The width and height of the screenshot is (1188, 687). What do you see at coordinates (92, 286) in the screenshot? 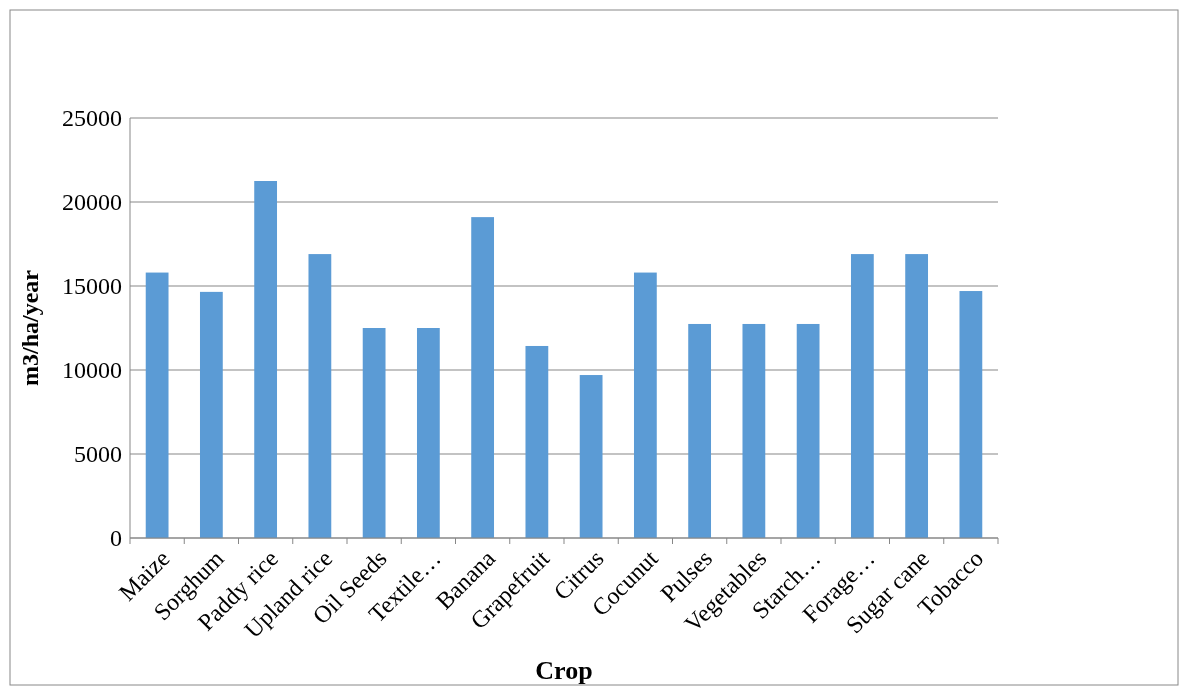
I see `y-tick-label: 15000` at bounding box center [92, 286].